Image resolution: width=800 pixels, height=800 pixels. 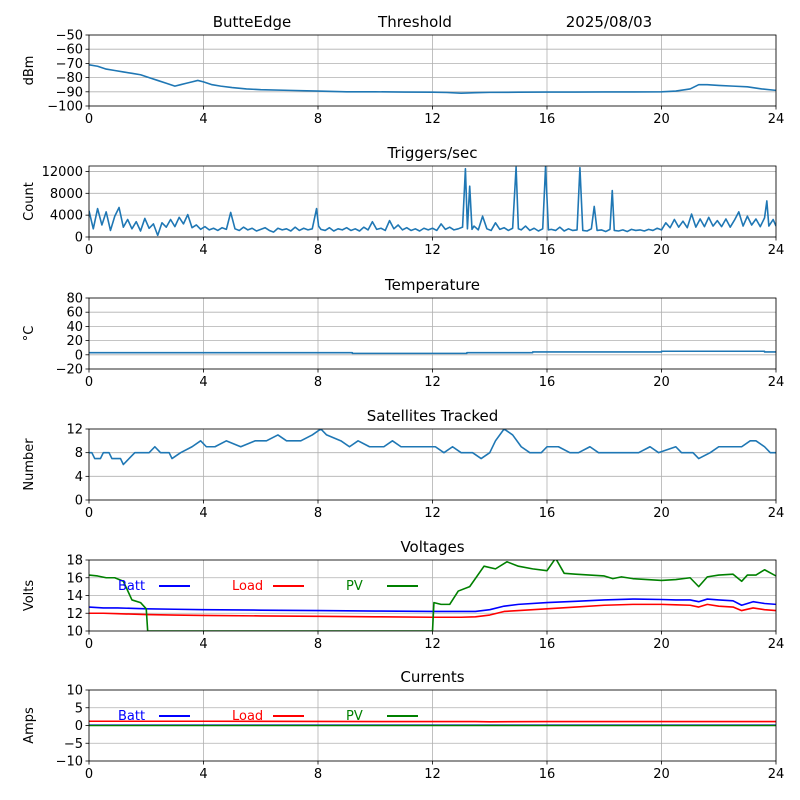 I want to click on threshold-series-line, so click(x=432, y=79).